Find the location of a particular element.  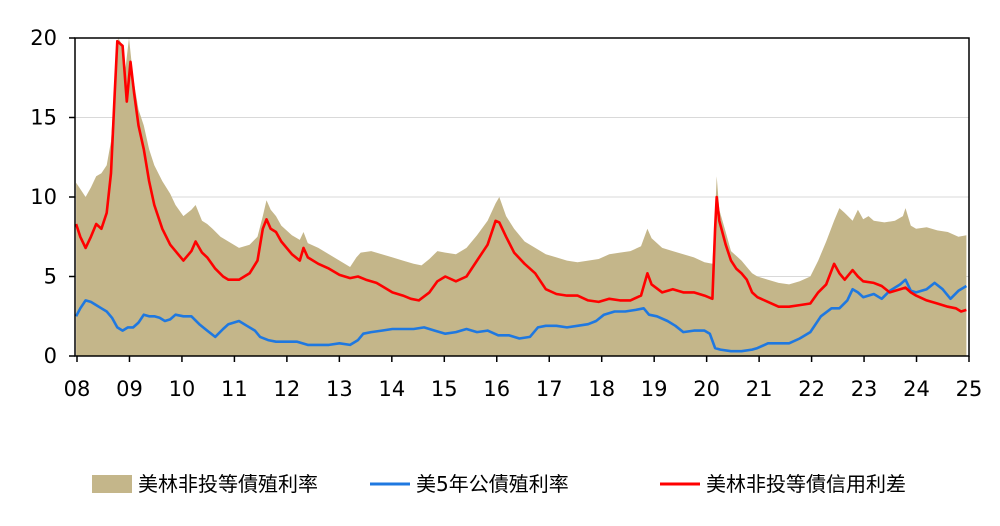

legend-label-1: 美5年公債殖利率 is located at coordinates (492, 484).